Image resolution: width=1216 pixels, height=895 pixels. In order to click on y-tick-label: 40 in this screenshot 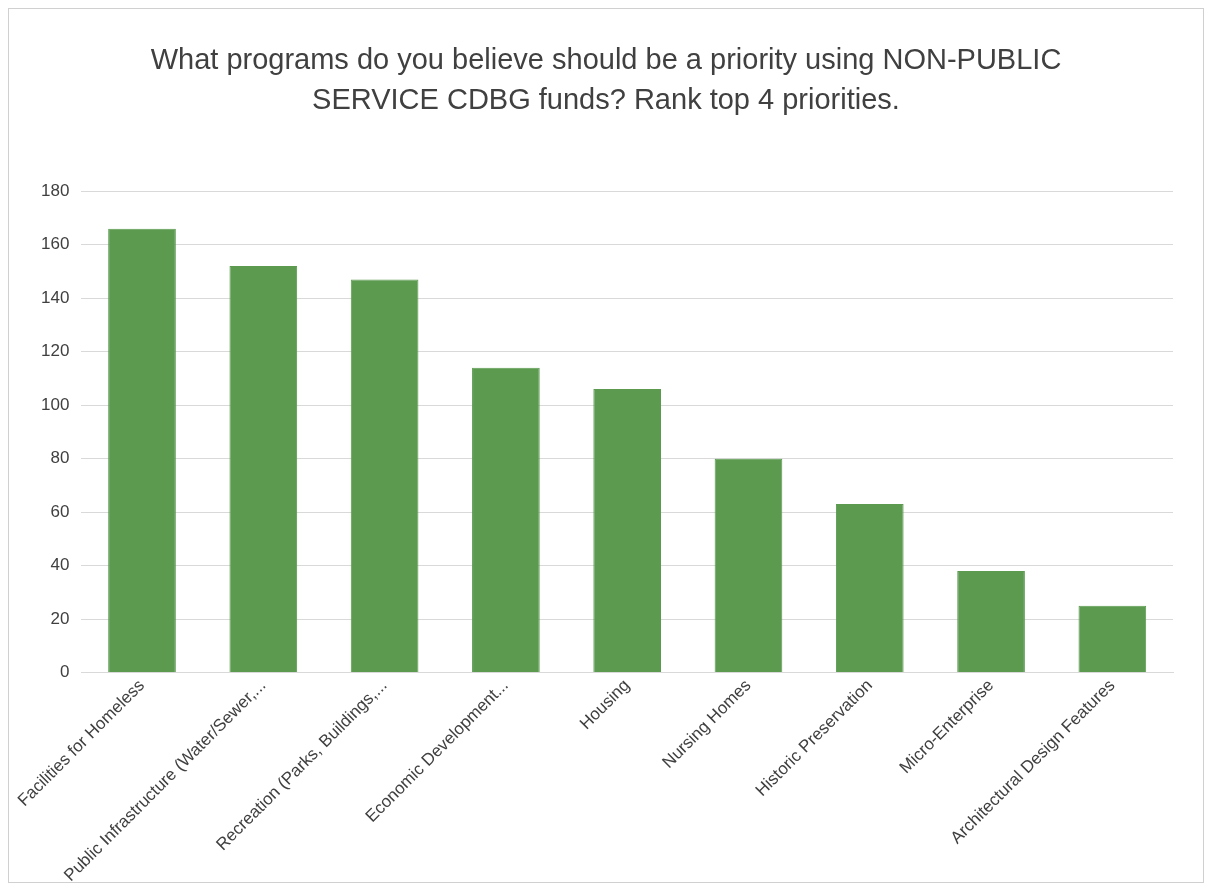, I will do `click(60, 565)`.